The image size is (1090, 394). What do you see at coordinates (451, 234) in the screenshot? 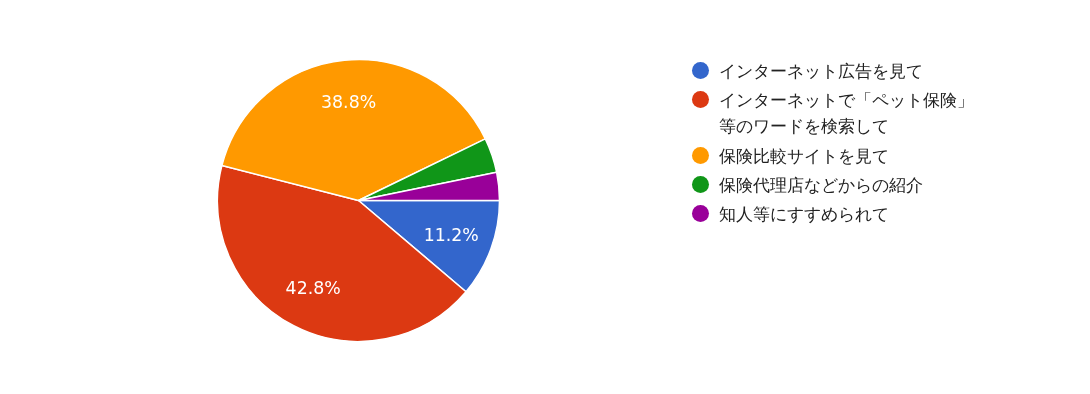
I see `data-label: 11.2%` at bounding box center [451, 234].